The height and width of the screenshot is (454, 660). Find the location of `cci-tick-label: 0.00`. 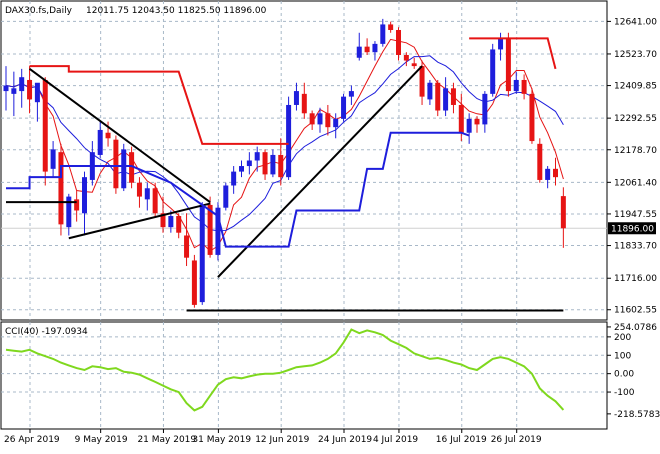

cci-tick-label: 0.00 is located at coordinates (624, 375).